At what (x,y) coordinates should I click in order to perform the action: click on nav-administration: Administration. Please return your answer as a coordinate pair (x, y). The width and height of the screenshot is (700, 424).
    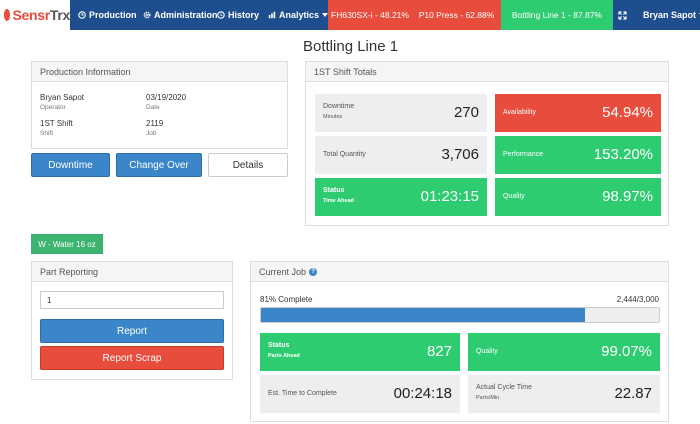
    Looking at the image, I should click on (180, 15).